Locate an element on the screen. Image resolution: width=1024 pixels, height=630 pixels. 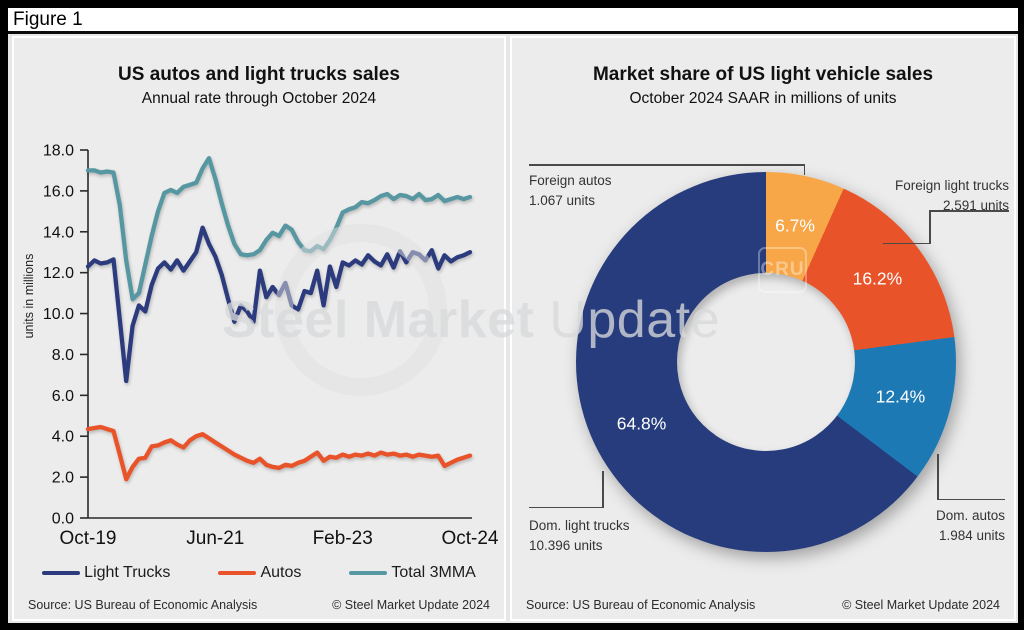
svg-text: 18.0 is located at coordinates (58, 151).